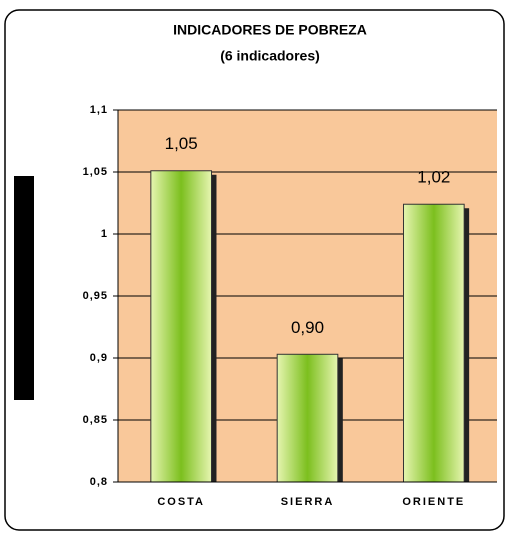  Describe the element at coordinates (24, 288) in the screenshot. I see `side-bar` at that location.